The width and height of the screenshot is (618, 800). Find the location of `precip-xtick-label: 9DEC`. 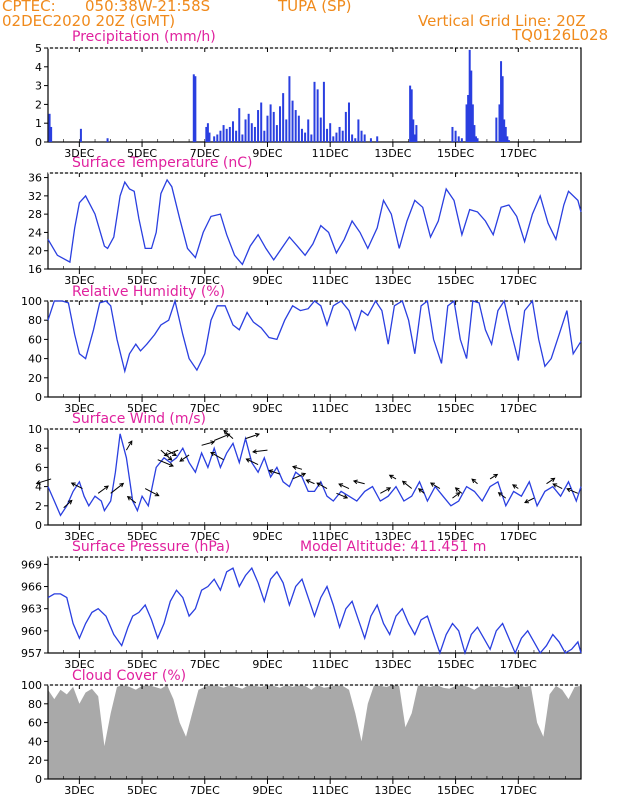

precip-xtick-label: 9DEC is located at coordinates (267, 153).